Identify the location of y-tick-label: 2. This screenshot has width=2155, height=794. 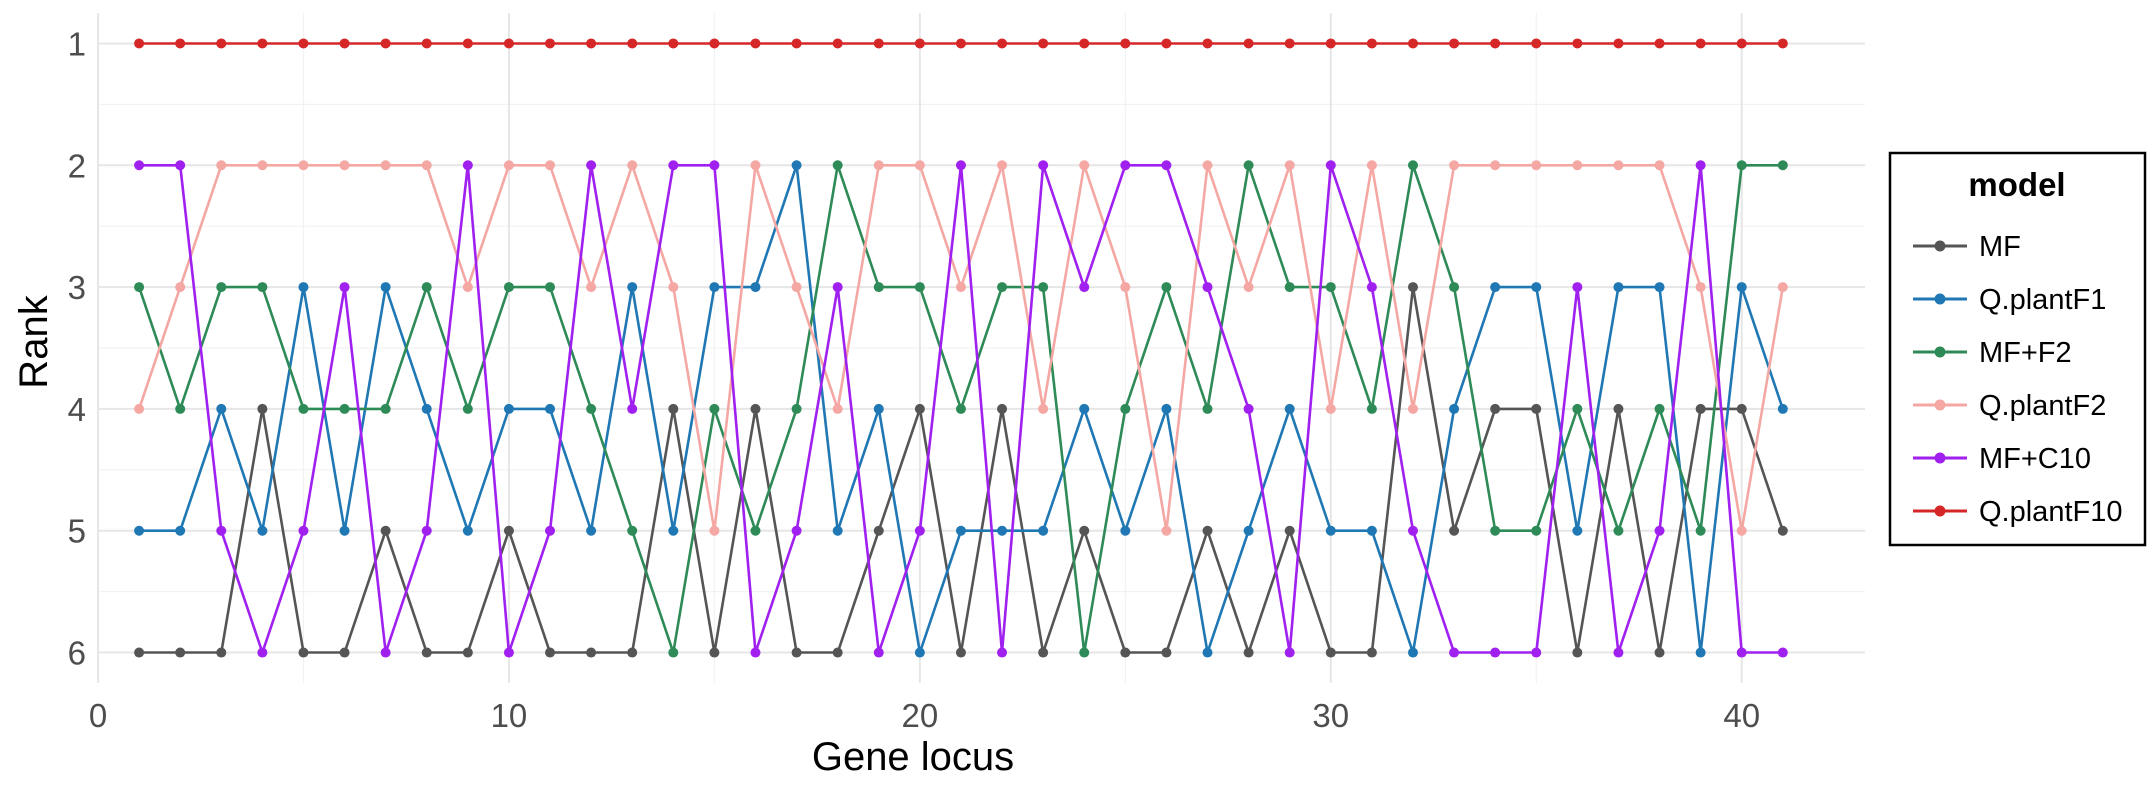
(77, 165).